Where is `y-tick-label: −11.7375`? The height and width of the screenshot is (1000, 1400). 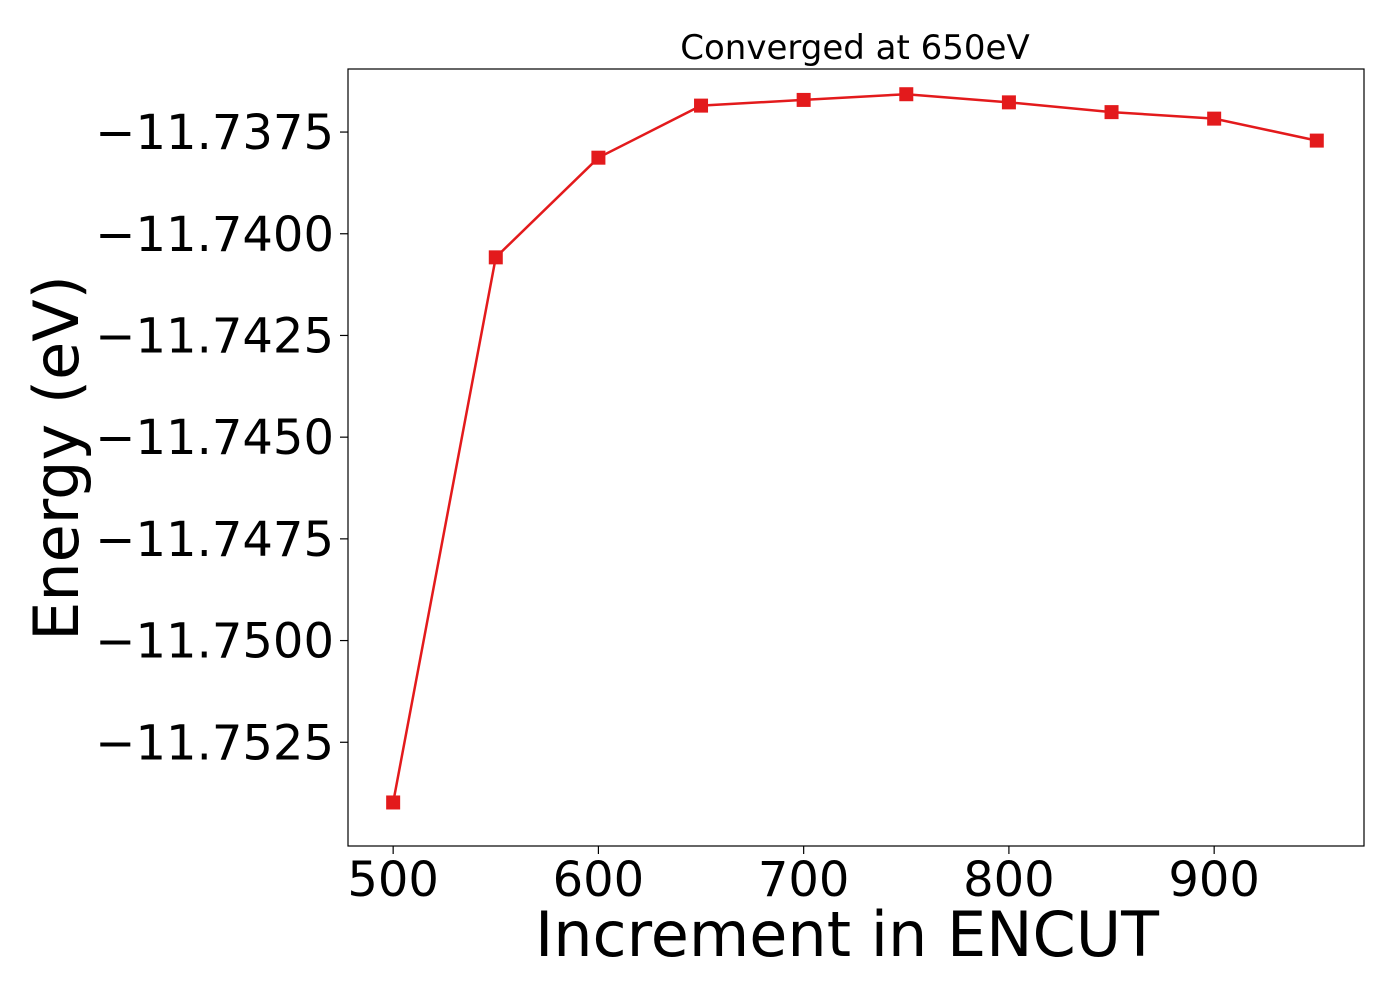
y-tick-label: −11.7375 is located at coordinates (214, 133).